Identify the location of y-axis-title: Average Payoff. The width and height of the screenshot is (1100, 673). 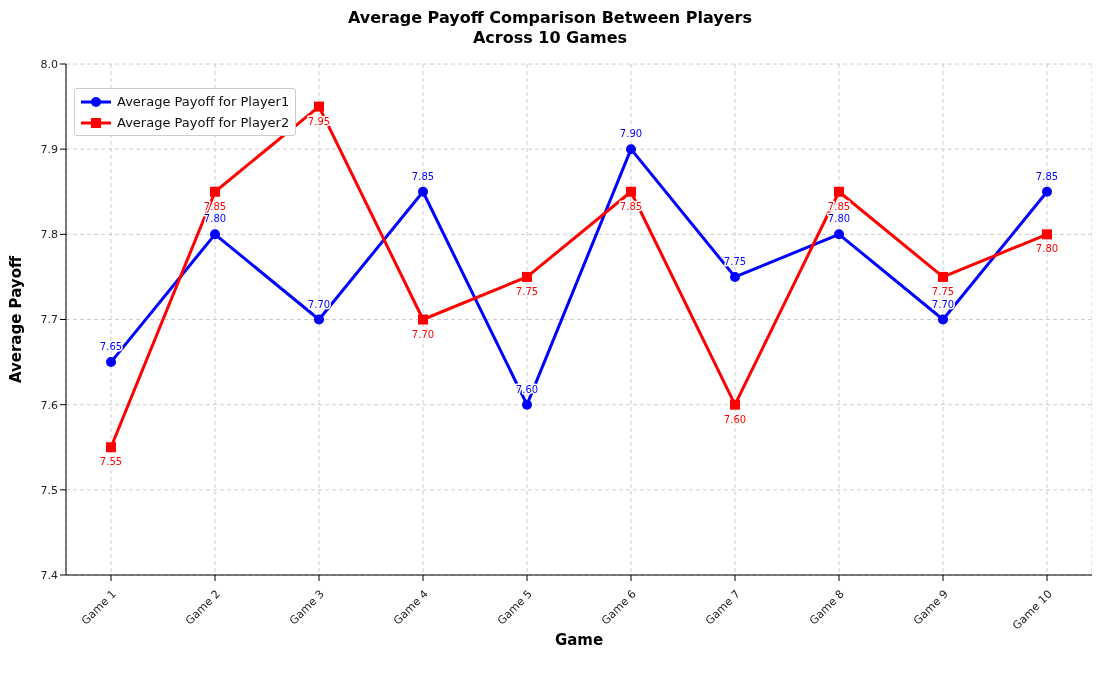
(16, 319).